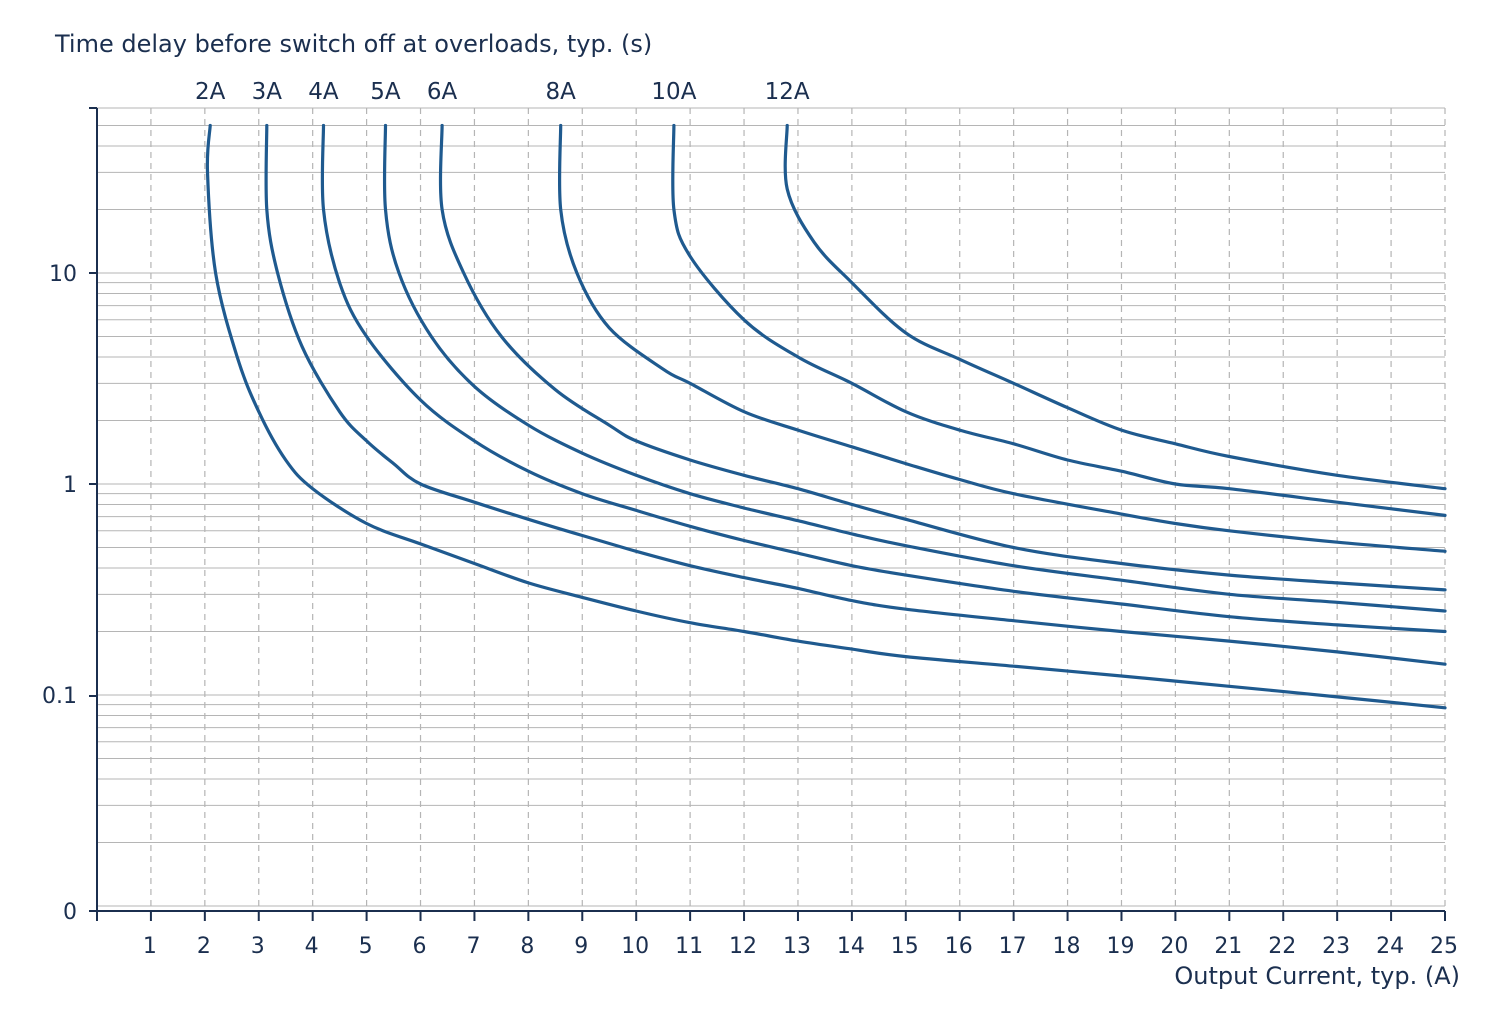 The height and width of the screenshot is (1023, 1500). What do you see at coordinates (473, 946) in the screenshot?
I see `x-tick-label: 7` at bounding box center [473, 946].